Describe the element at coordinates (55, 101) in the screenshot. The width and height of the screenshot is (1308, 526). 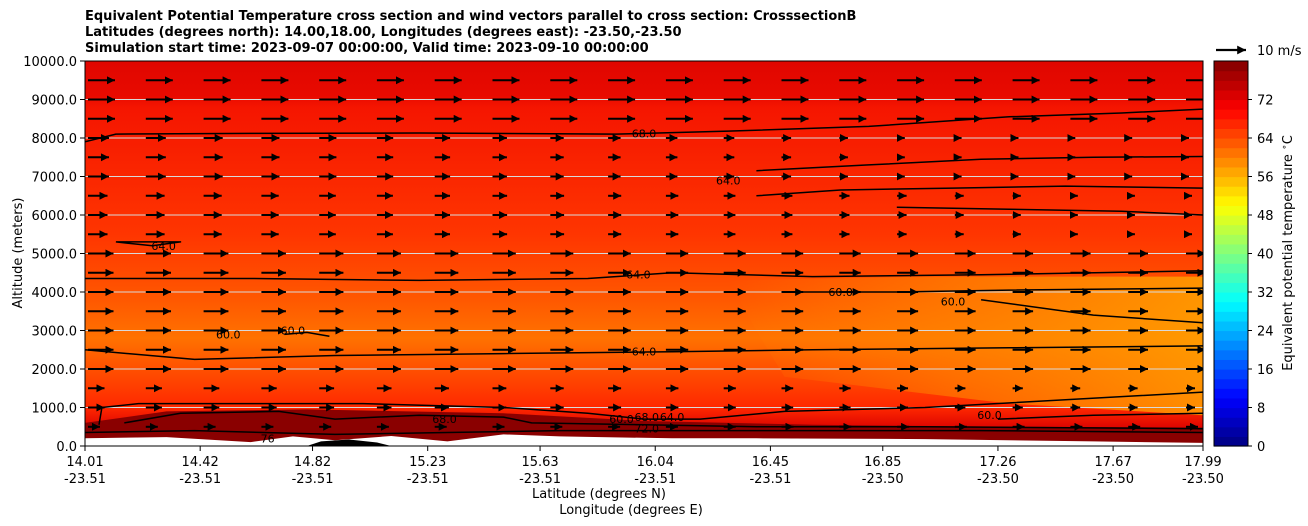
I see `y-tick-label-9: 9000.0` at that location.